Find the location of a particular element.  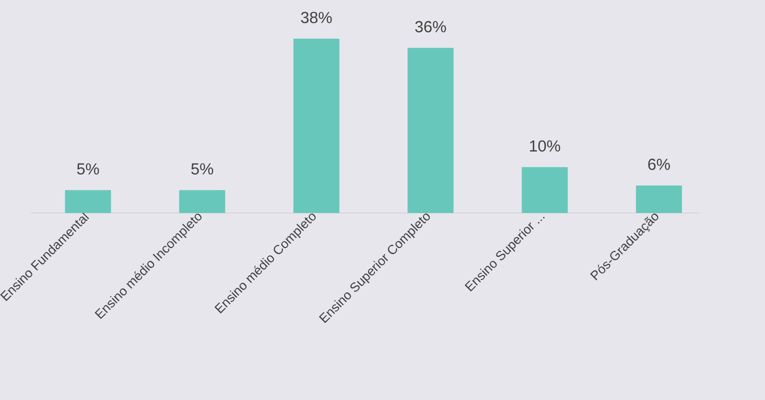

data-label: 36% is located at coordinates (430, 26).